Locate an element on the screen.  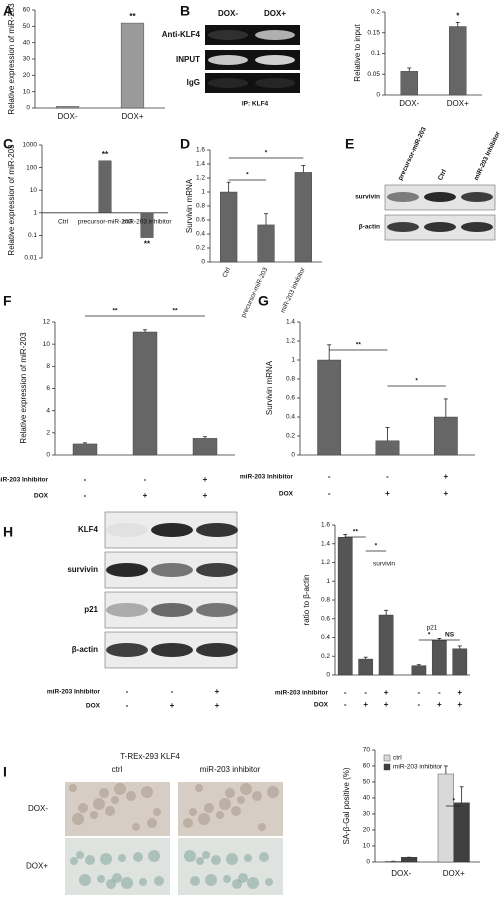
y-tick-label: 0.15 is located at coordinates (373, 32).